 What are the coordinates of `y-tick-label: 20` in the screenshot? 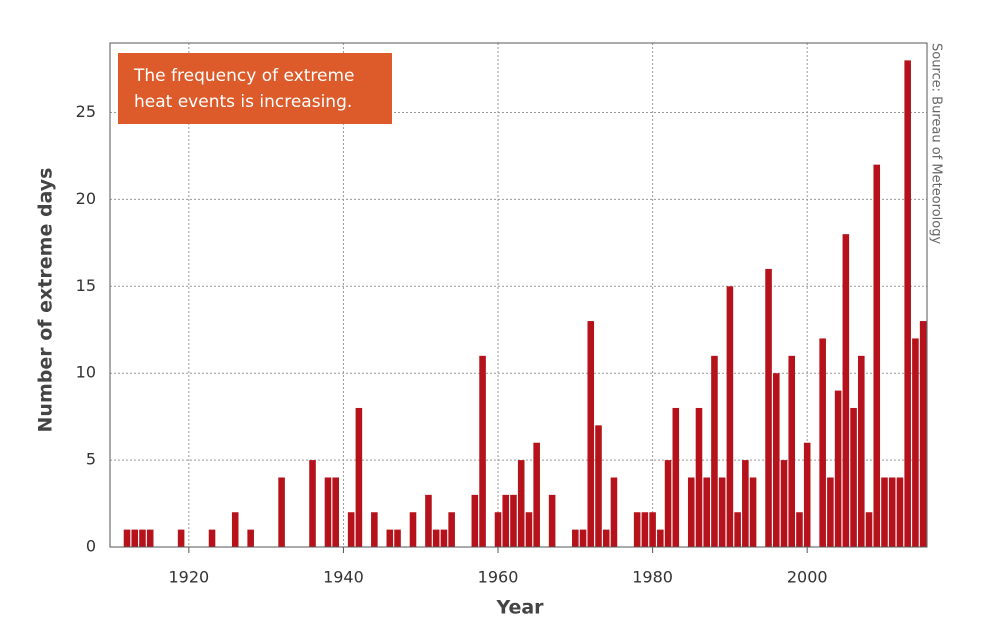 It's located at (86, 198).